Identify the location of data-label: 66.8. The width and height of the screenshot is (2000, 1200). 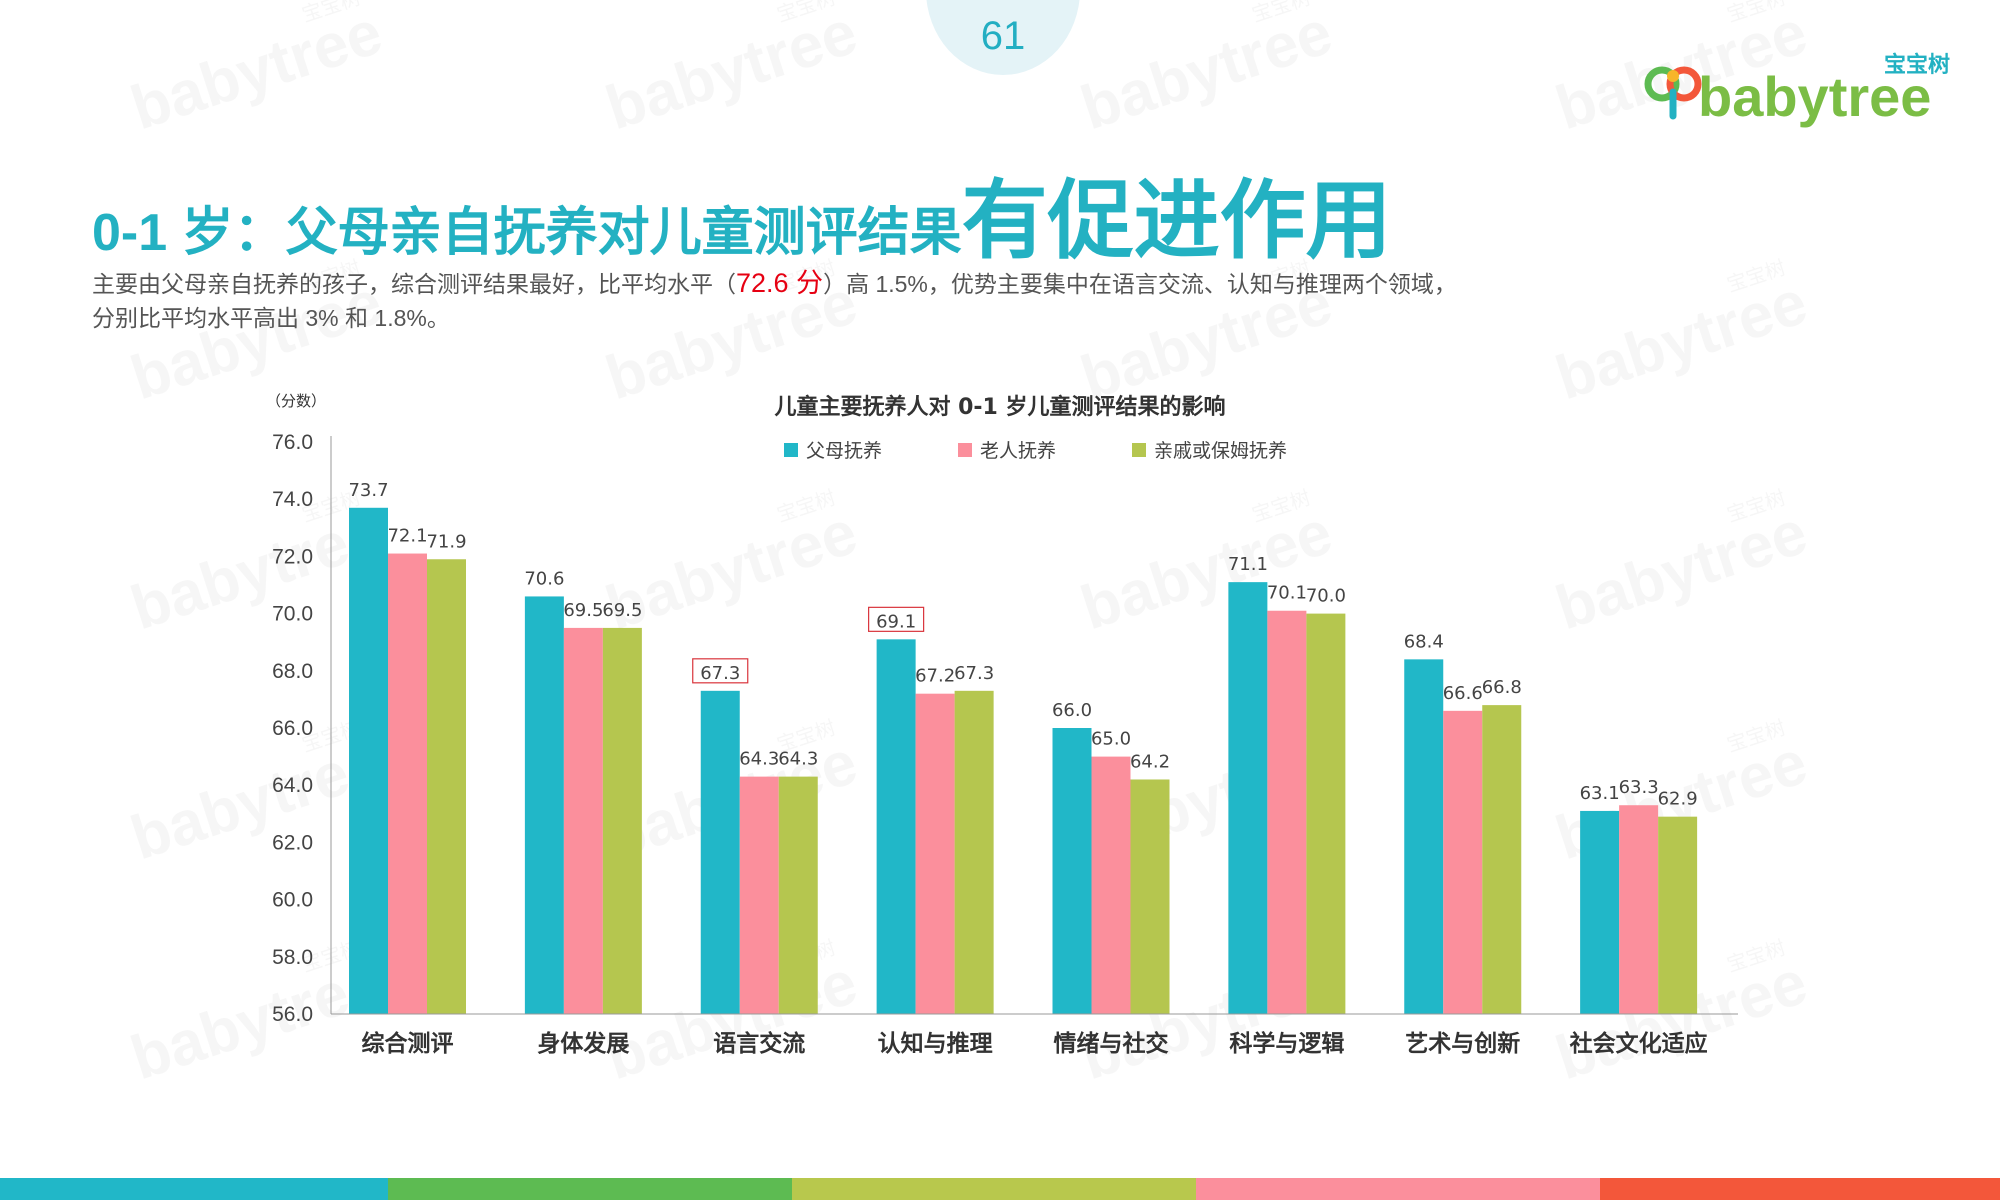
(1502, 687).